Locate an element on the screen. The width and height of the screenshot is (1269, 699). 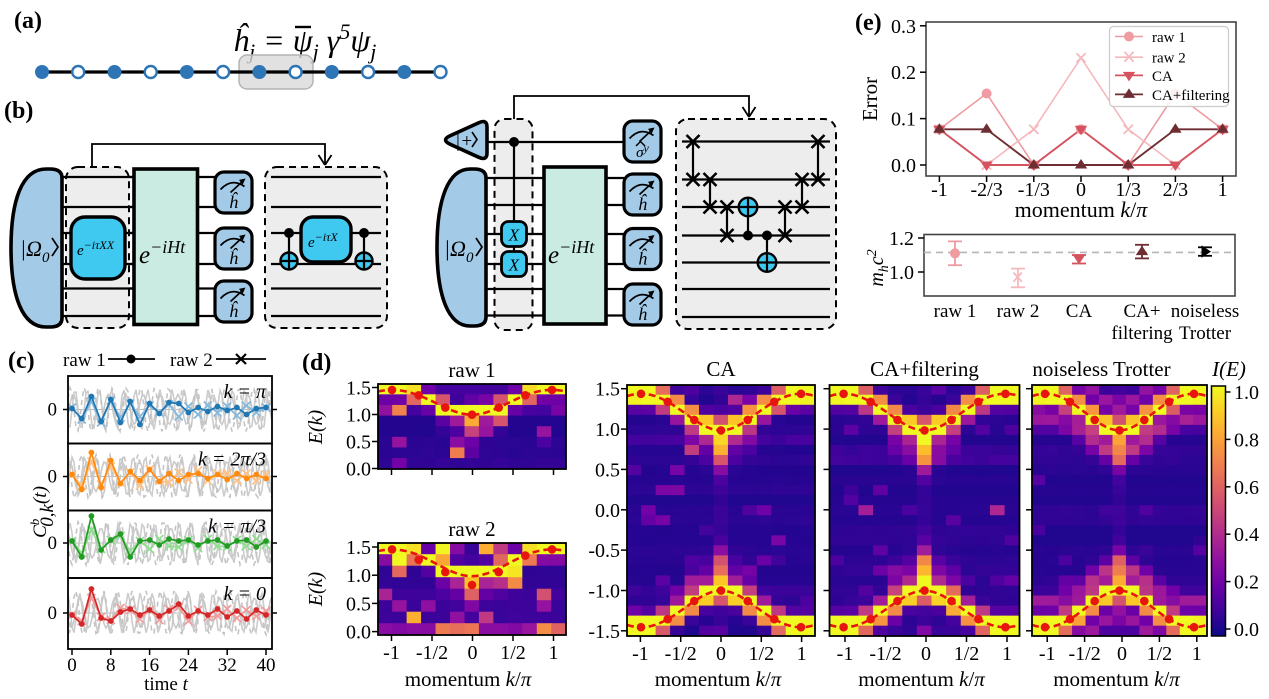
svg-text: X is located at coordinates (514, 235).